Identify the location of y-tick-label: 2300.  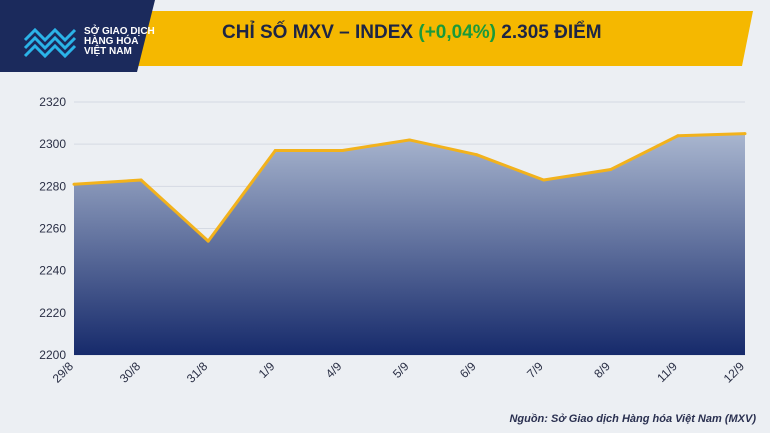
(52, 144).